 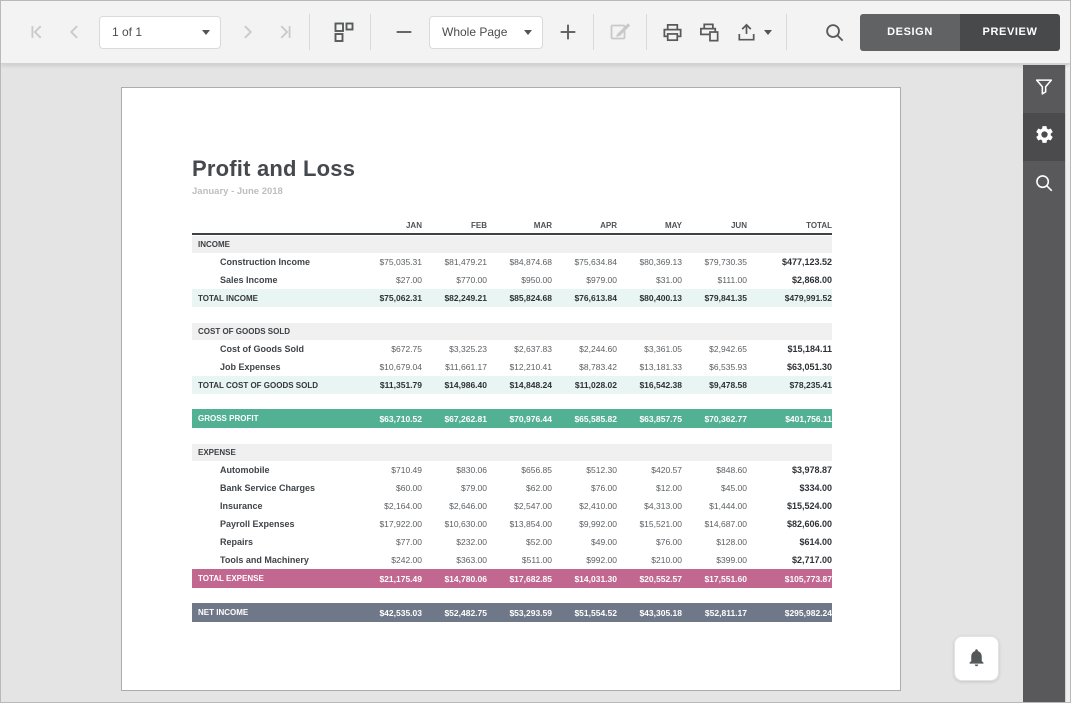 I want to click on row-value: $17,922.00, so click(x=400, y=524).